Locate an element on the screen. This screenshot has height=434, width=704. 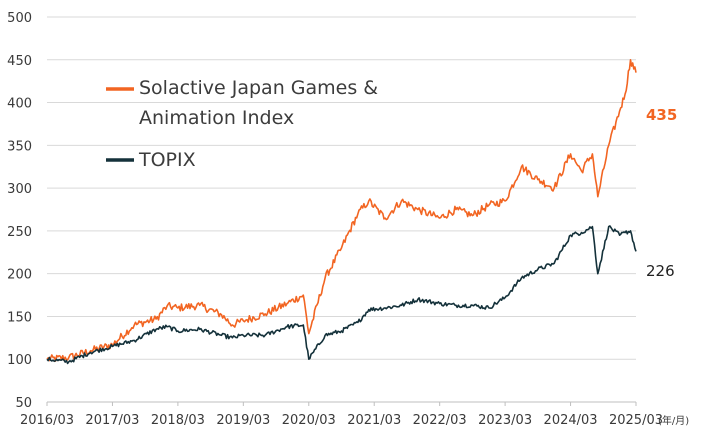
y-tick-label: 400 is located at coordinates (19, 104).